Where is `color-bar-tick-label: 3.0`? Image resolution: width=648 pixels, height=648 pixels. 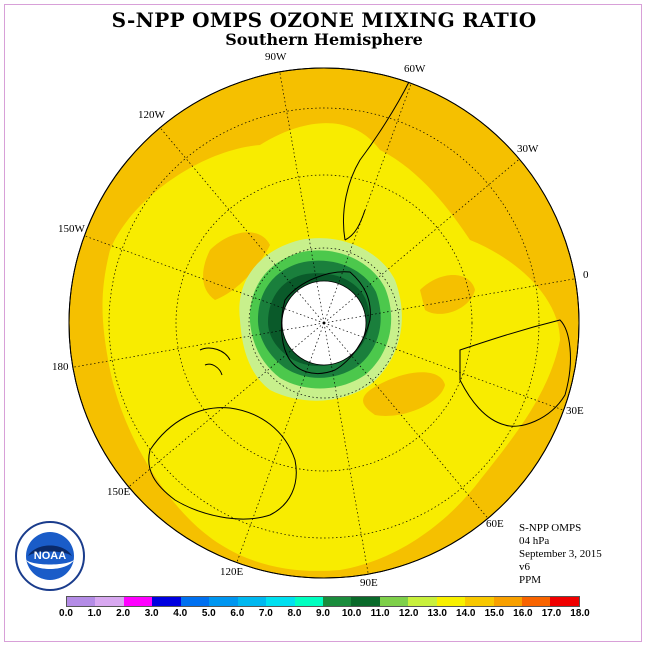
color-bar-tick-label: 3.0 is located at coordinates (151, 613).